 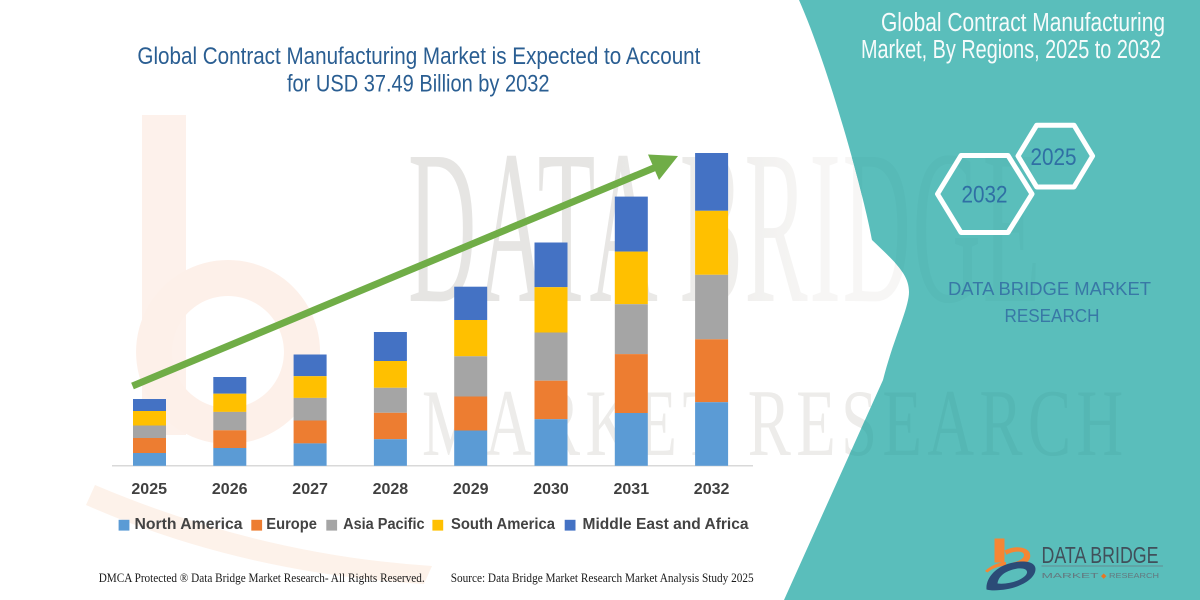 What do you see at coordinates (1011, 50) in the screenshot?
I see `svg-text:Market, By Regions, 2025 to 20: Market, By Regions, 2025 to 2032` at bounding box center [1011, 50].